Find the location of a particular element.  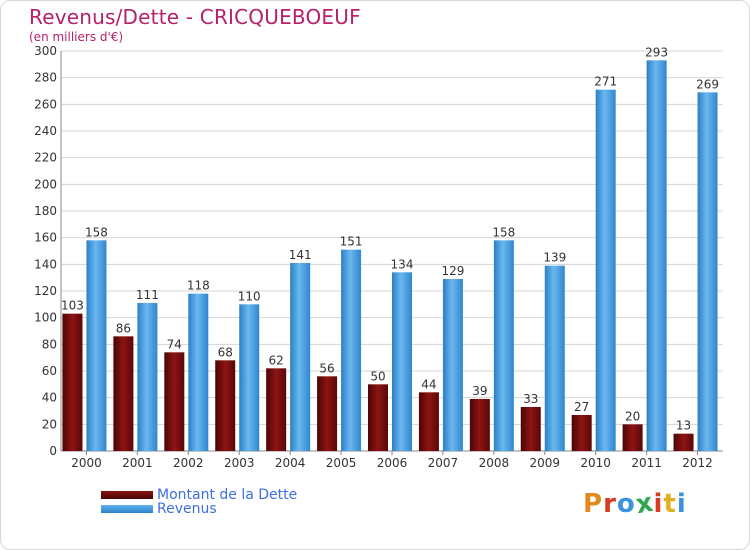

y-tick-label: 220 is located at coordinates (45, 158).